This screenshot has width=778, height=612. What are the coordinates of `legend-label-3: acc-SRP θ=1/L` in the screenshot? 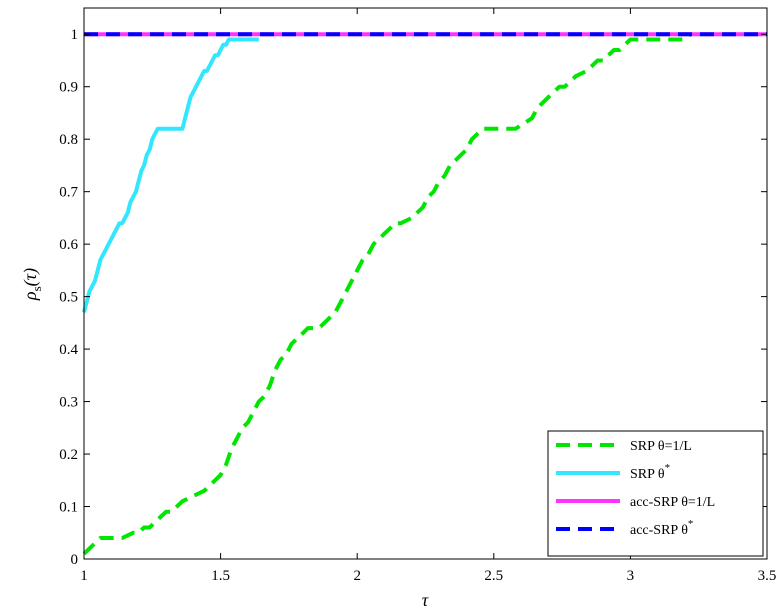 It's located at (672, 502).